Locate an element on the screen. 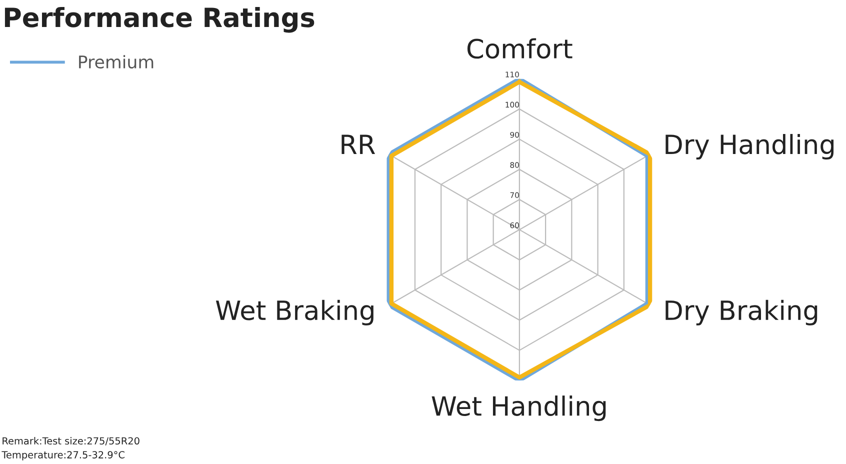  spoke-label: Dry Handling is located at coordinates (750, 147).